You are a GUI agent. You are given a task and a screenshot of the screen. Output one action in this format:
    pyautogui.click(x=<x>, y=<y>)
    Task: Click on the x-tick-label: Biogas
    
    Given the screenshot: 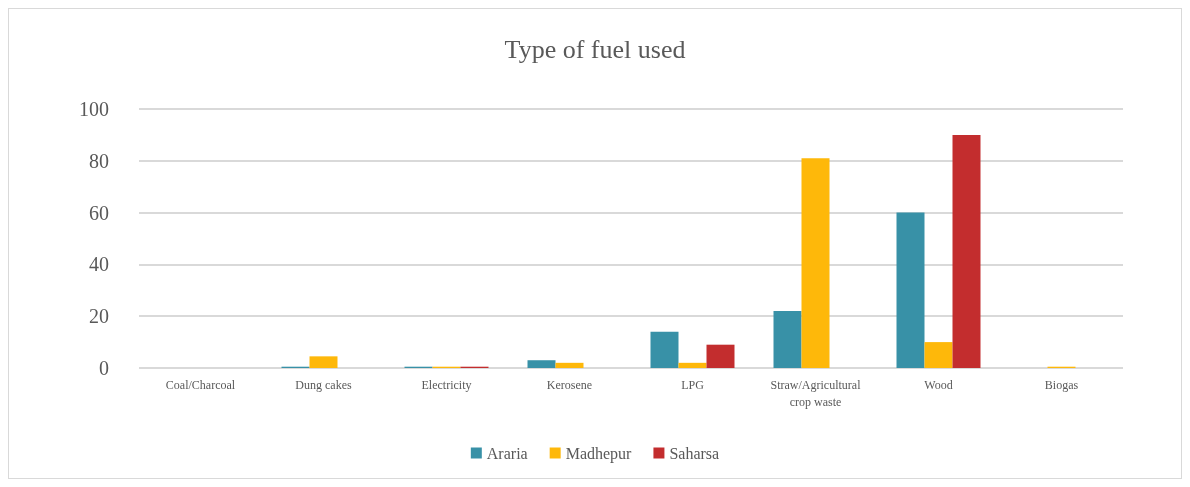 What is the action you would take?
    pyautogui.click(x=1061, y=384)
    